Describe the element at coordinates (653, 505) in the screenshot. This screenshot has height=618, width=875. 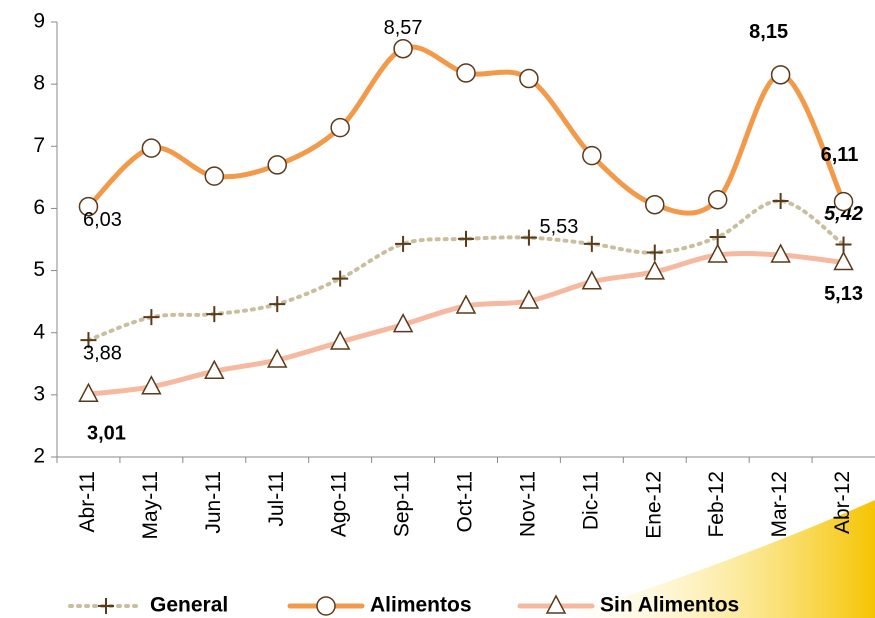
I see `x-tick-label: Ene-12` at that location.